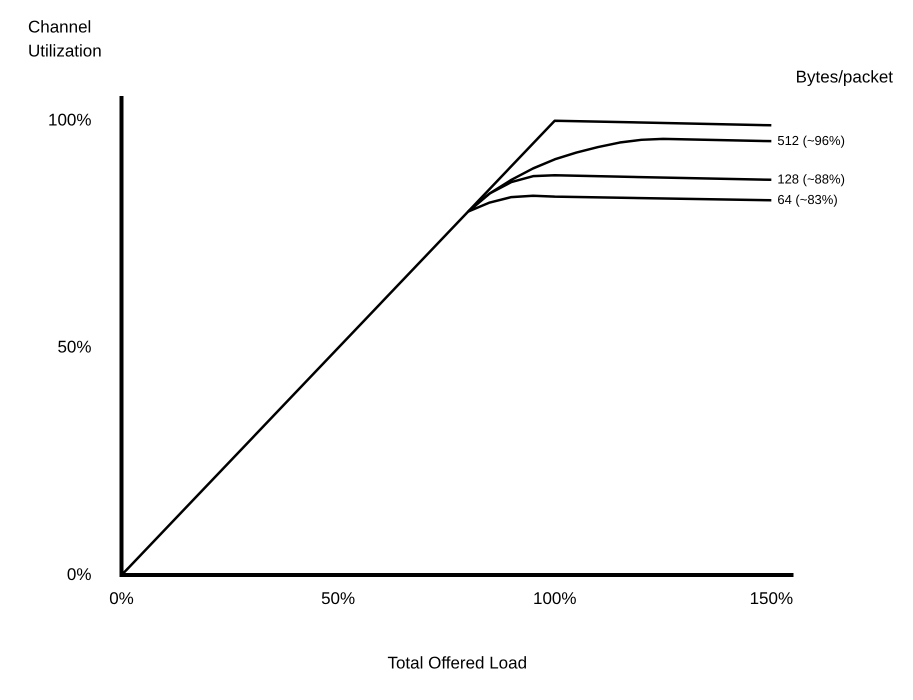 The width and height of the screenshot is (913, 700). What do you see at coordinates (121, 598) in the screenshot?
I see `x-tick-label: 0%` at bounding box center [121, 598].